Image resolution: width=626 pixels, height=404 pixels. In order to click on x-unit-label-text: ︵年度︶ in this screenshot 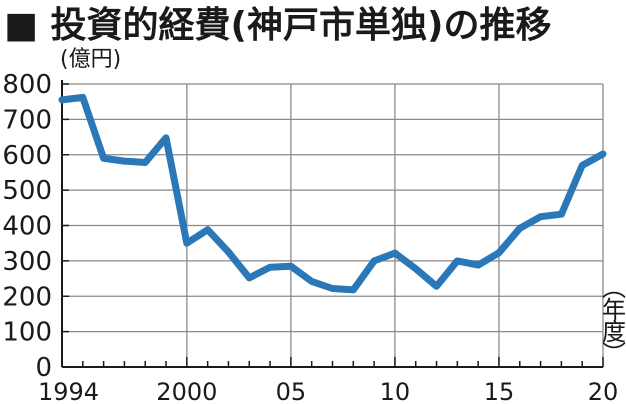, I will do `click(614, 321)`.